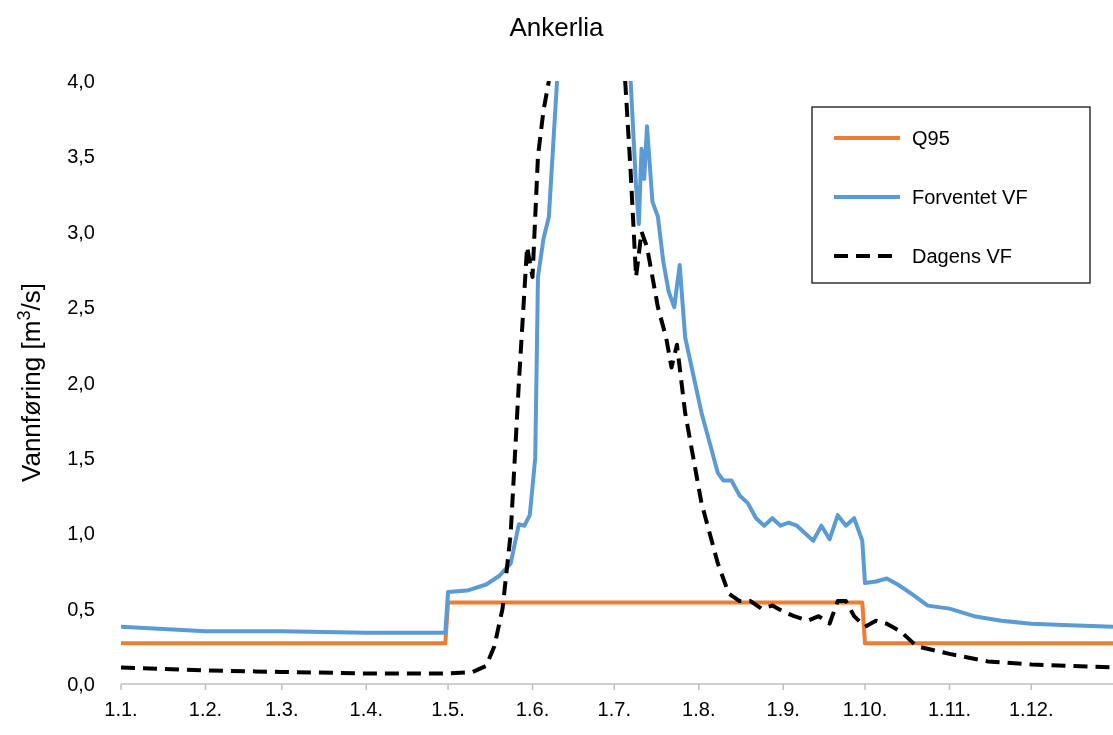 The width and height of the screenshot is (1113, 735). I want to click on x-tick-label: 1.5., so click(448, 709).